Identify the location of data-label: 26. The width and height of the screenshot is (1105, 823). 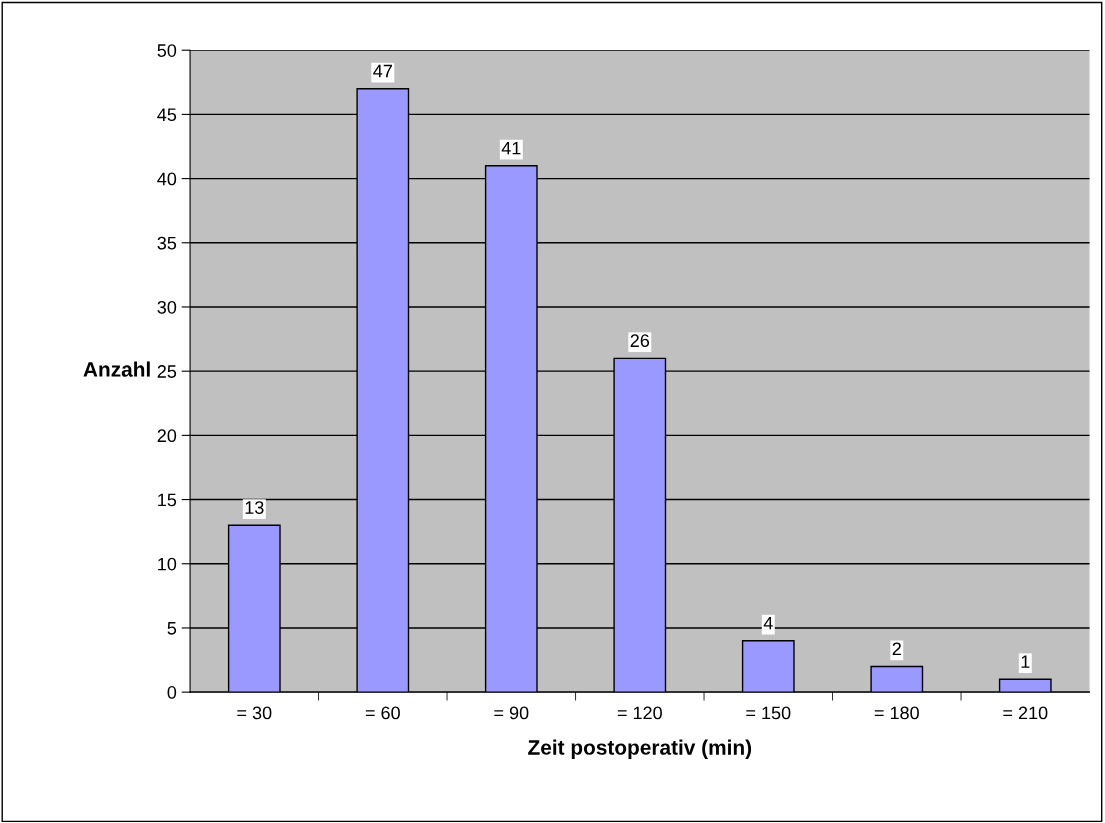
(640, 341).